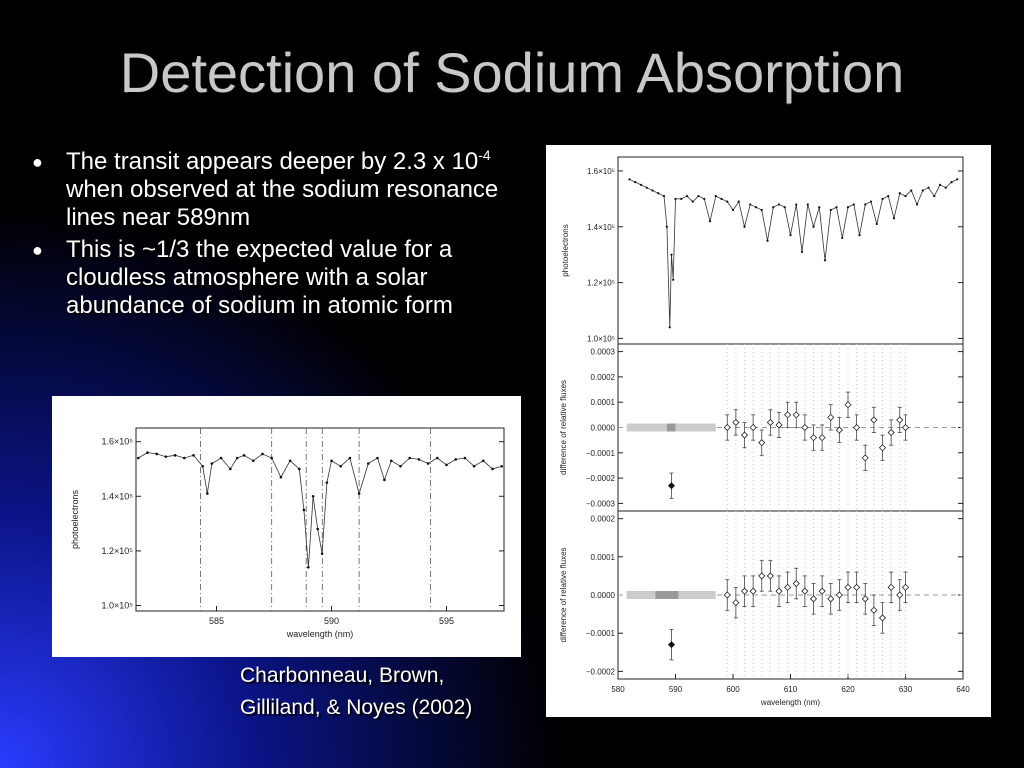  I want to click on x-tick-label: 590, so click(331, 621).